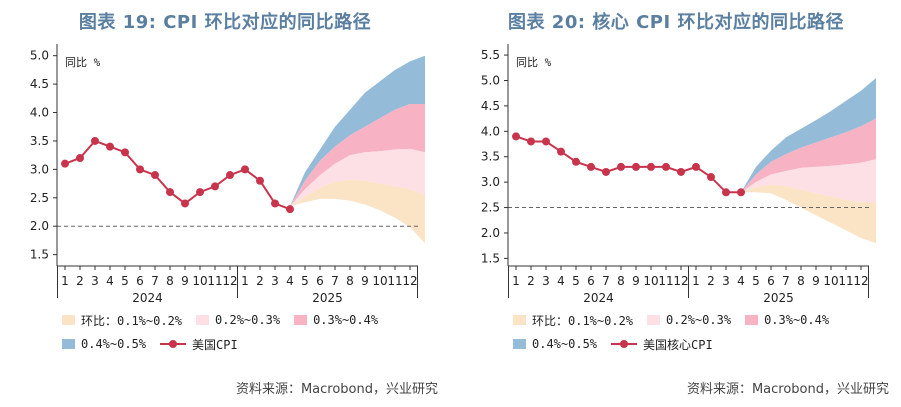  What do you see at coordinates (83, 62) in the screenshot?
I see `y-axis-label: 同比 %` at bounding box center [83, 62].